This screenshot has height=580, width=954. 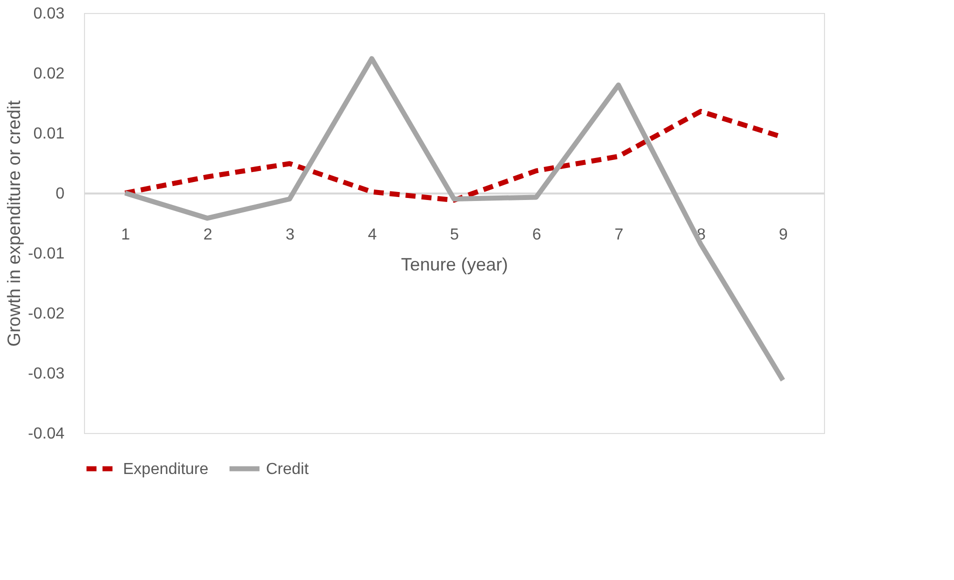 What do you see at coordinates (60, 194) in the screenshot?
I see `y-tick-label: 0` at bounding box center [60, 194].